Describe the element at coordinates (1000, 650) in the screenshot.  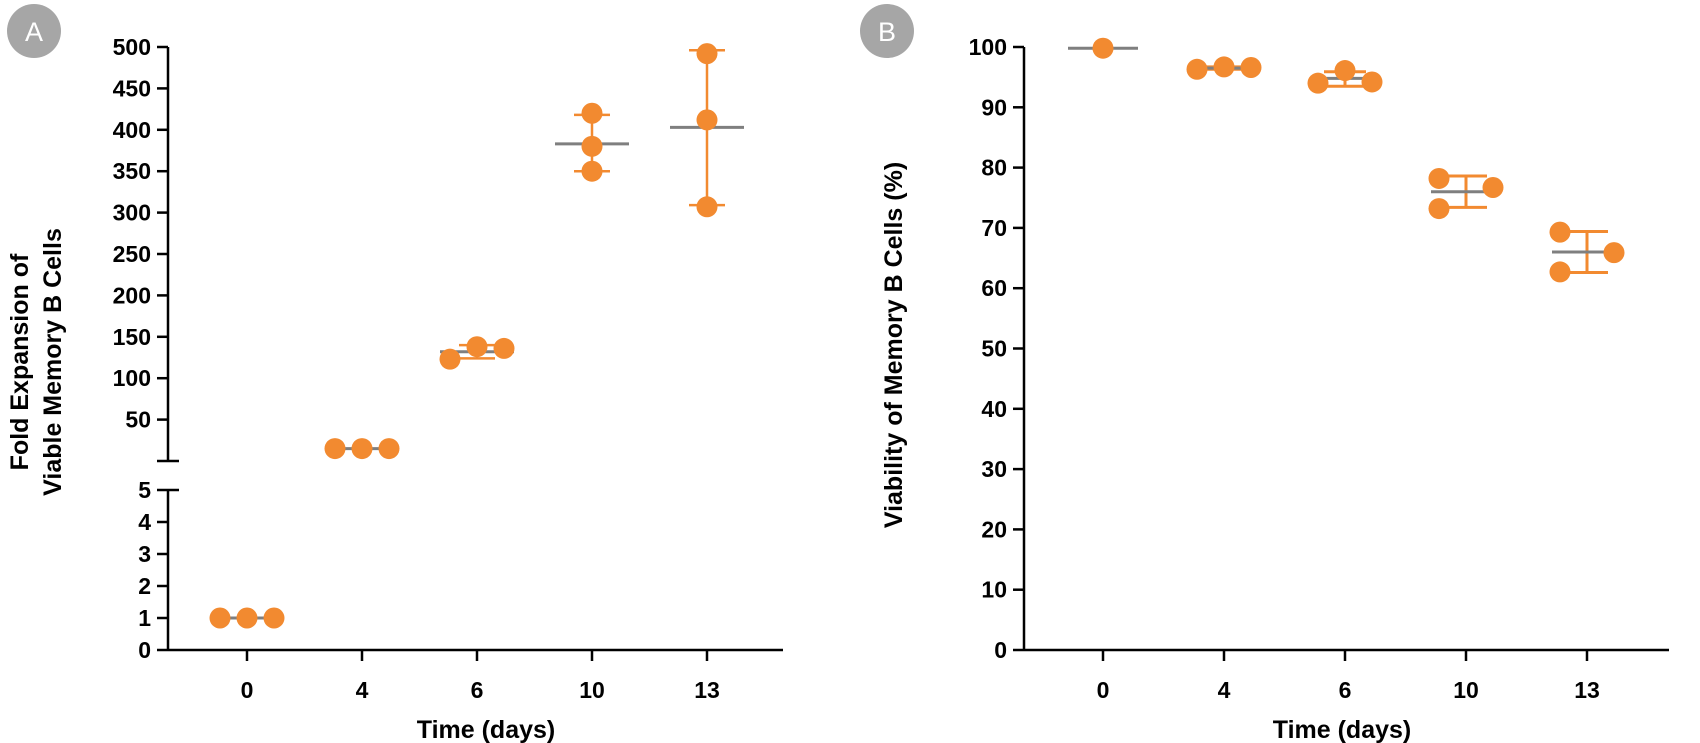
I see `panel-b-y-tick-label: 0` at that location.